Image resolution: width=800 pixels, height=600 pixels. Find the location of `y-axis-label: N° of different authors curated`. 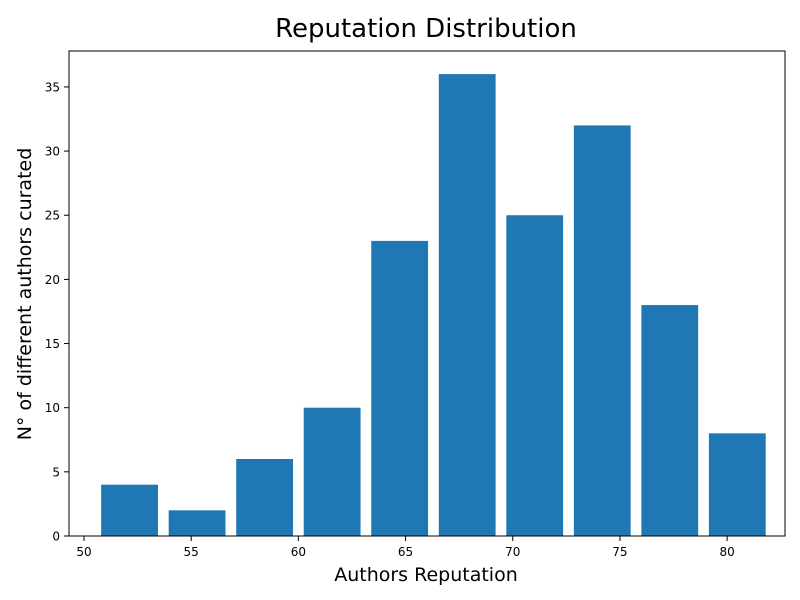

y-axis-label: N° of different authors curated is located at coordinates (25, 294).